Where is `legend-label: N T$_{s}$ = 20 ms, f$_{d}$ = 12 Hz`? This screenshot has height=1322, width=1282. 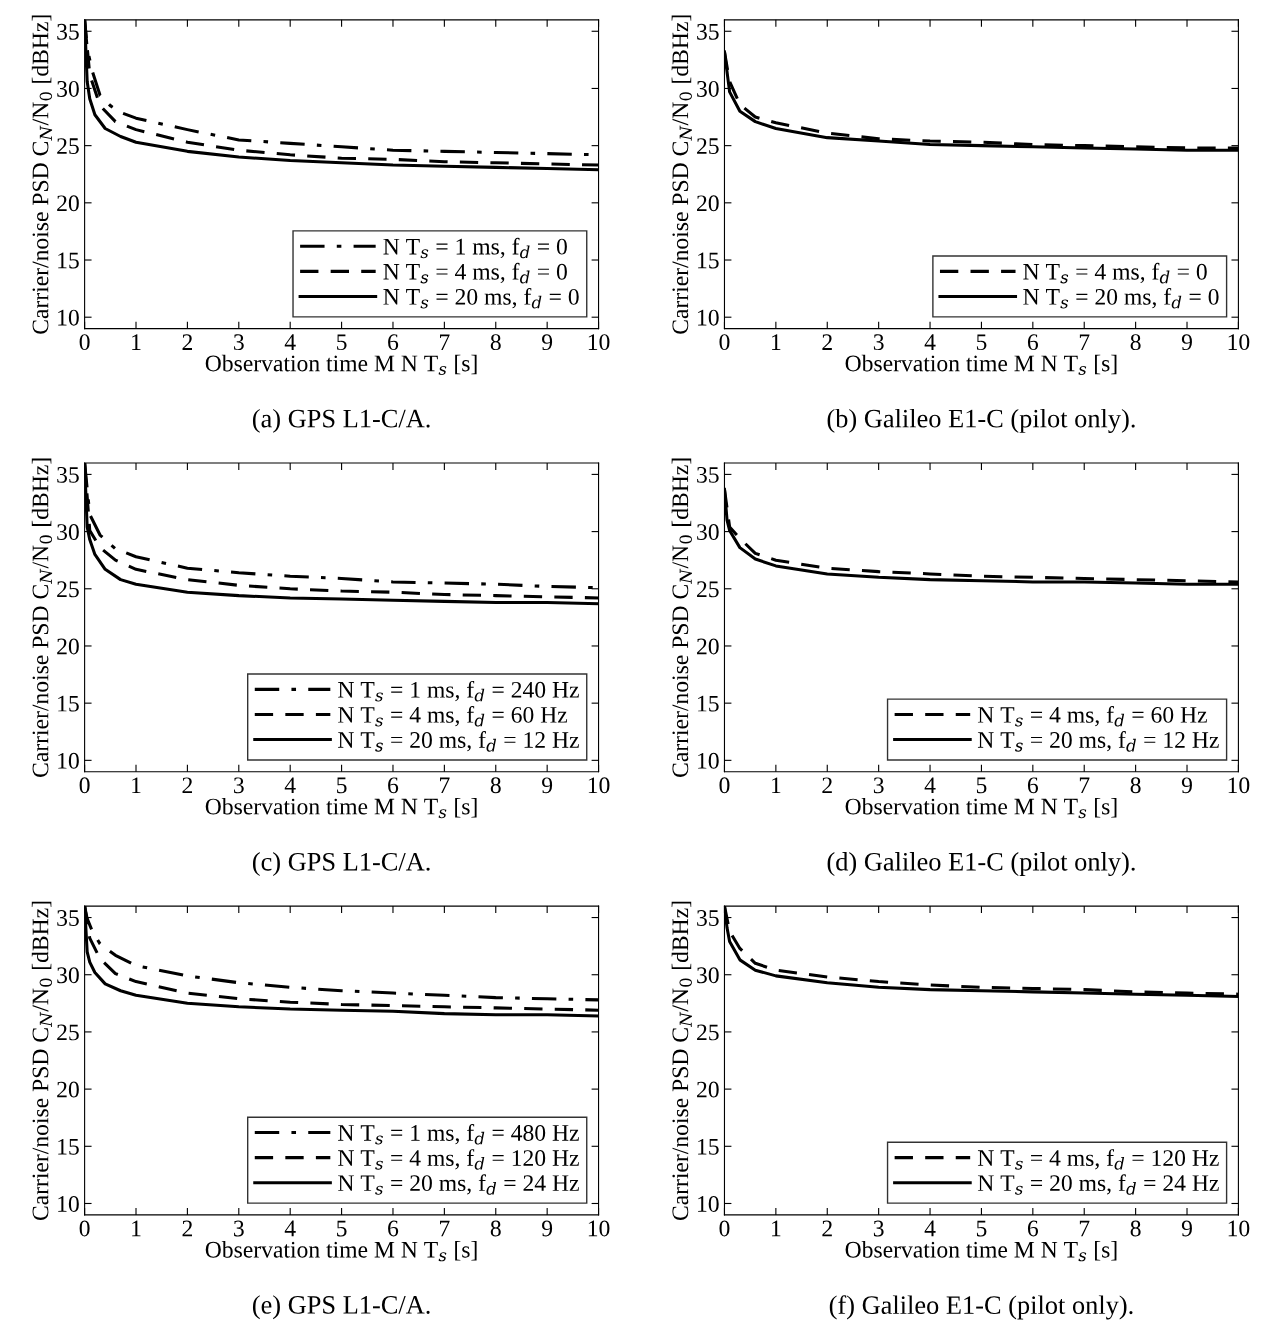
legend-label: N T$_{s}$ = 20 ms, f$_{d}$ = 12 Hz is located at coordinates (1098, 741).